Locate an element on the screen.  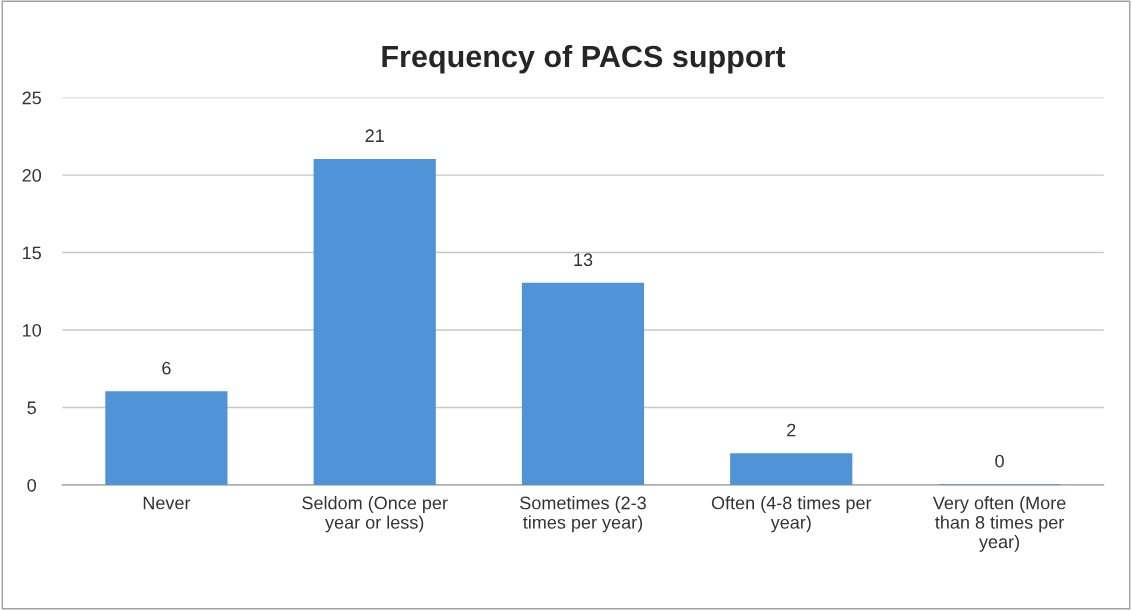
y-tick-label: 20 is located at coordinates (32, 175).